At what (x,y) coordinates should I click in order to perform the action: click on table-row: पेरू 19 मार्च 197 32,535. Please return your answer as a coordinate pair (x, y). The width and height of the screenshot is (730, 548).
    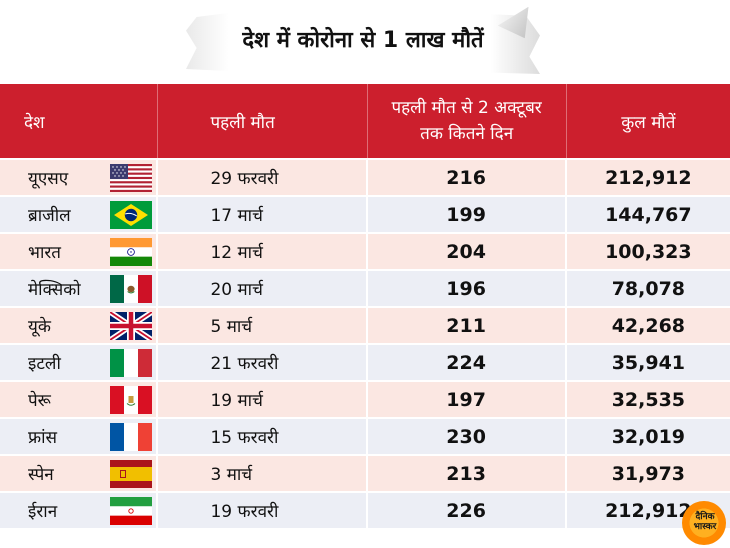
    Looking at the image, I should click on (365, 398).